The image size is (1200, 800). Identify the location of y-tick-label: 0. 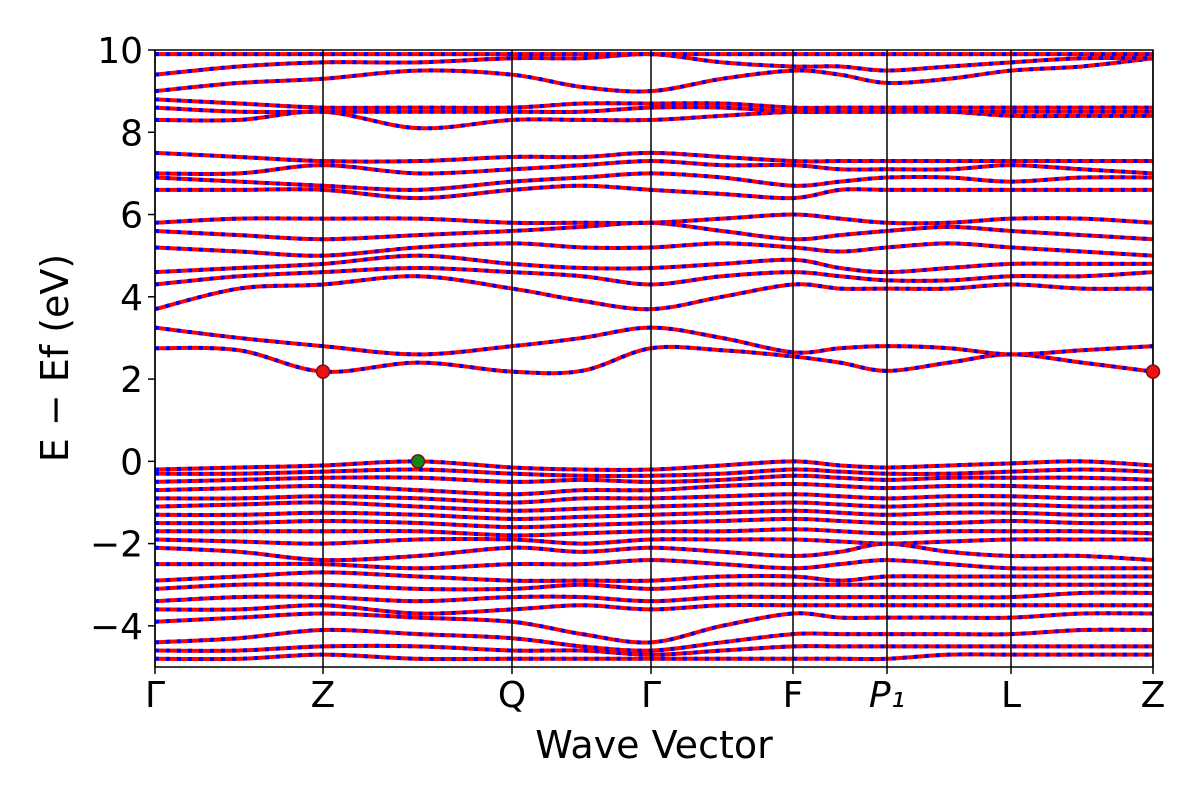
(131, 462).